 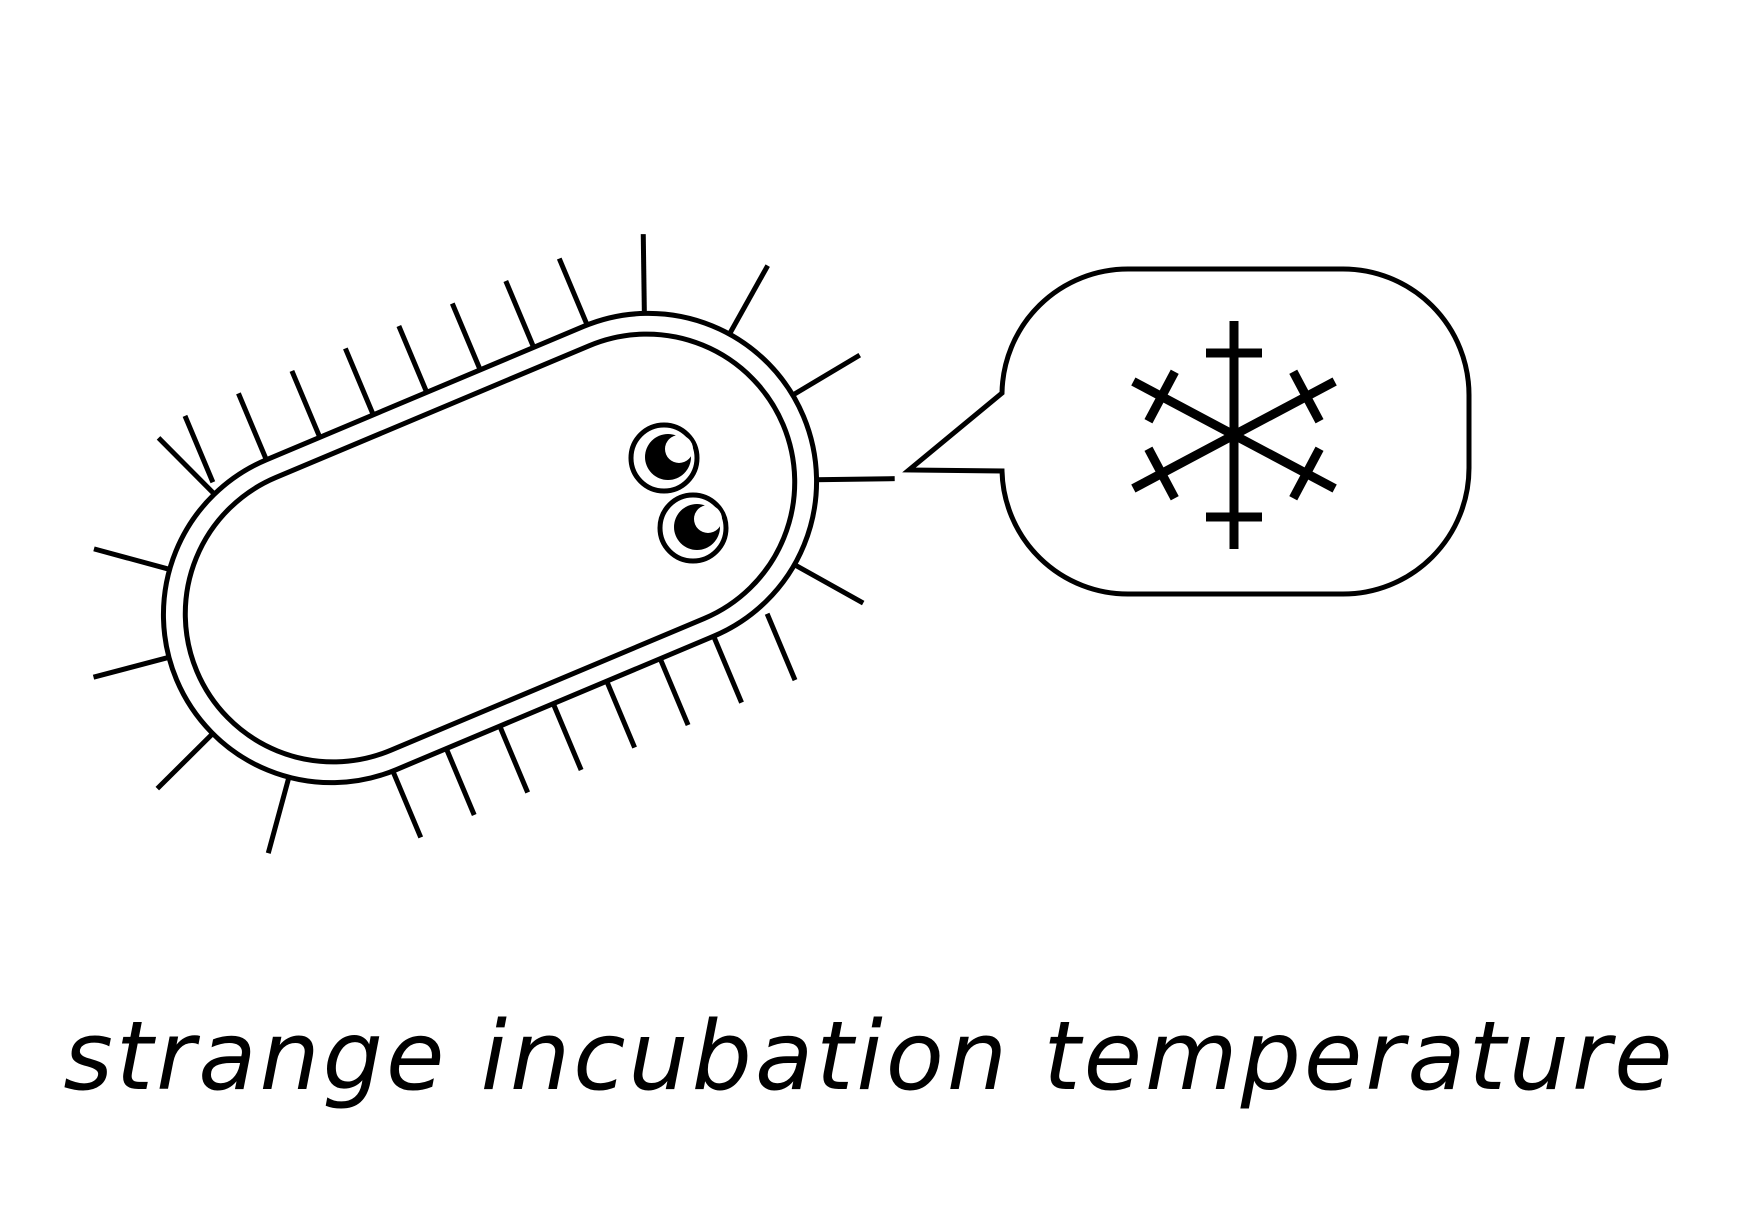 I want to click on caption-text: strange incubation temperature, so click(x=869, y=1057).